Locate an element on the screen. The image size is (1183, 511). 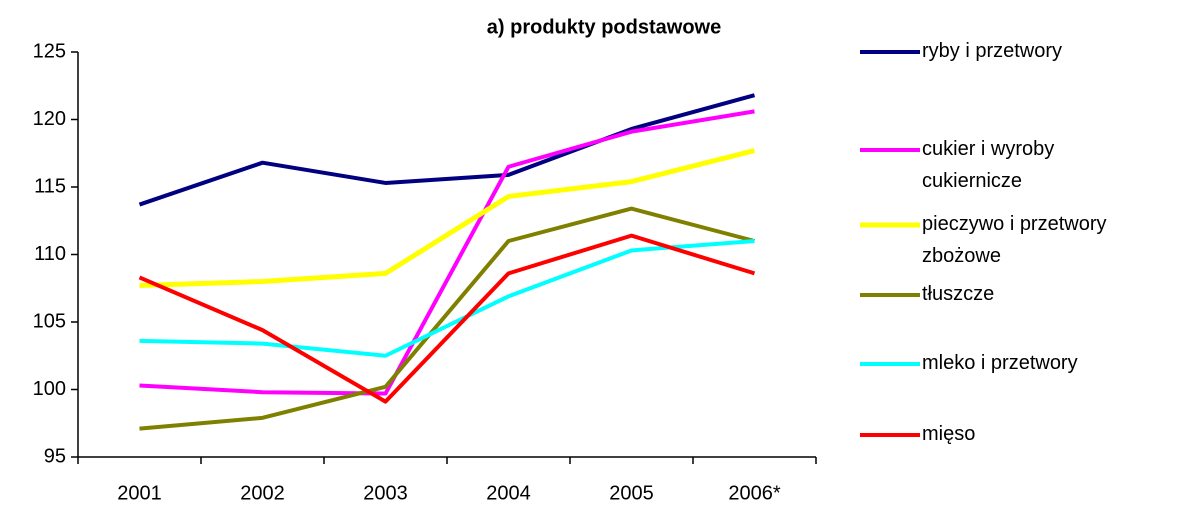
y-tick-label: 95 is located at coordinates (55, 456).